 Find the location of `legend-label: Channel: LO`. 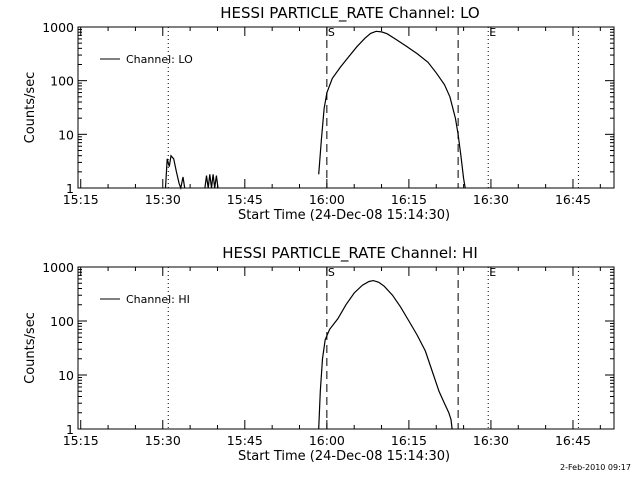

legend-label: Channel: LO is located at coordinates (159, 59).